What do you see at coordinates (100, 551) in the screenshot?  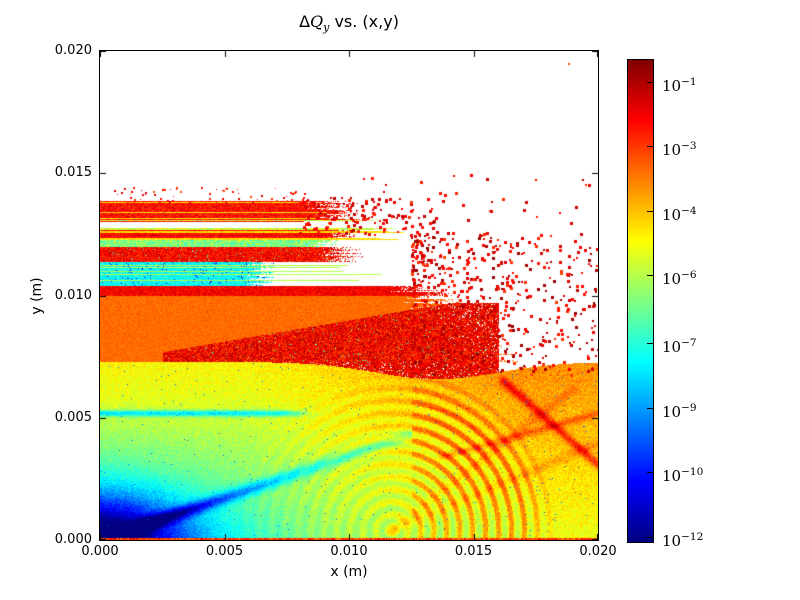 I see `x-tick-label: 0.000` at bounding box center [100, 551].